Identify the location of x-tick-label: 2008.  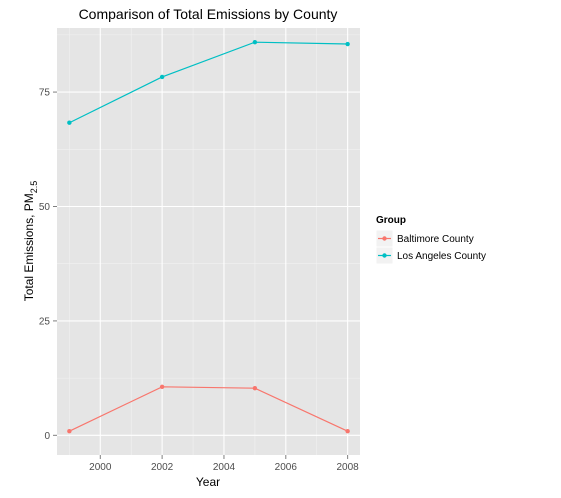
(348, 467).